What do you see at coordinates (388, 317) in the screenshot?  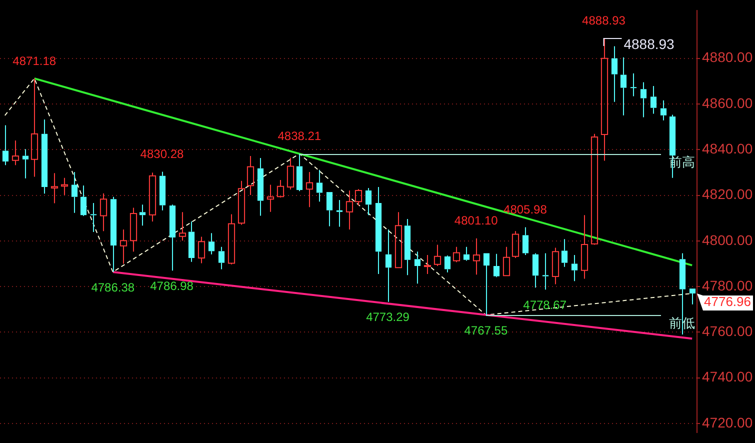 I see `annotation: 4773.29` at bounding box center [388, 317].